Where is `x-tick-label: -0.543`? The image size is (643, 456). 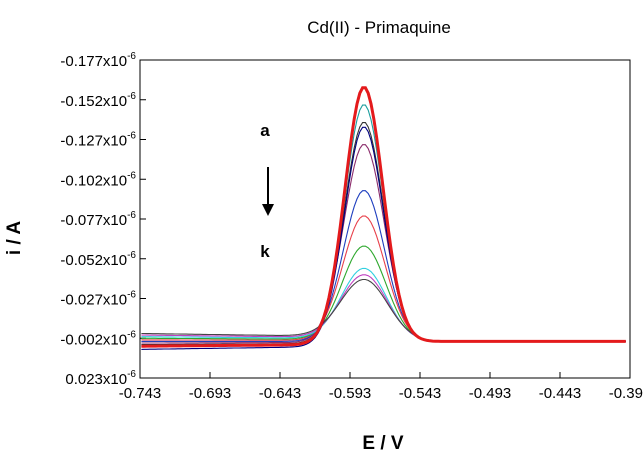
x-tick-label: -0.543 is located at coordinates (420, 393).